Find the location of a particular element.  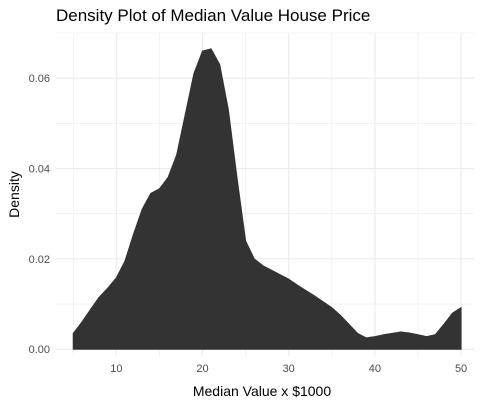

x-axis-label: Median Value x $1000 is located at coordinates (262, 391).